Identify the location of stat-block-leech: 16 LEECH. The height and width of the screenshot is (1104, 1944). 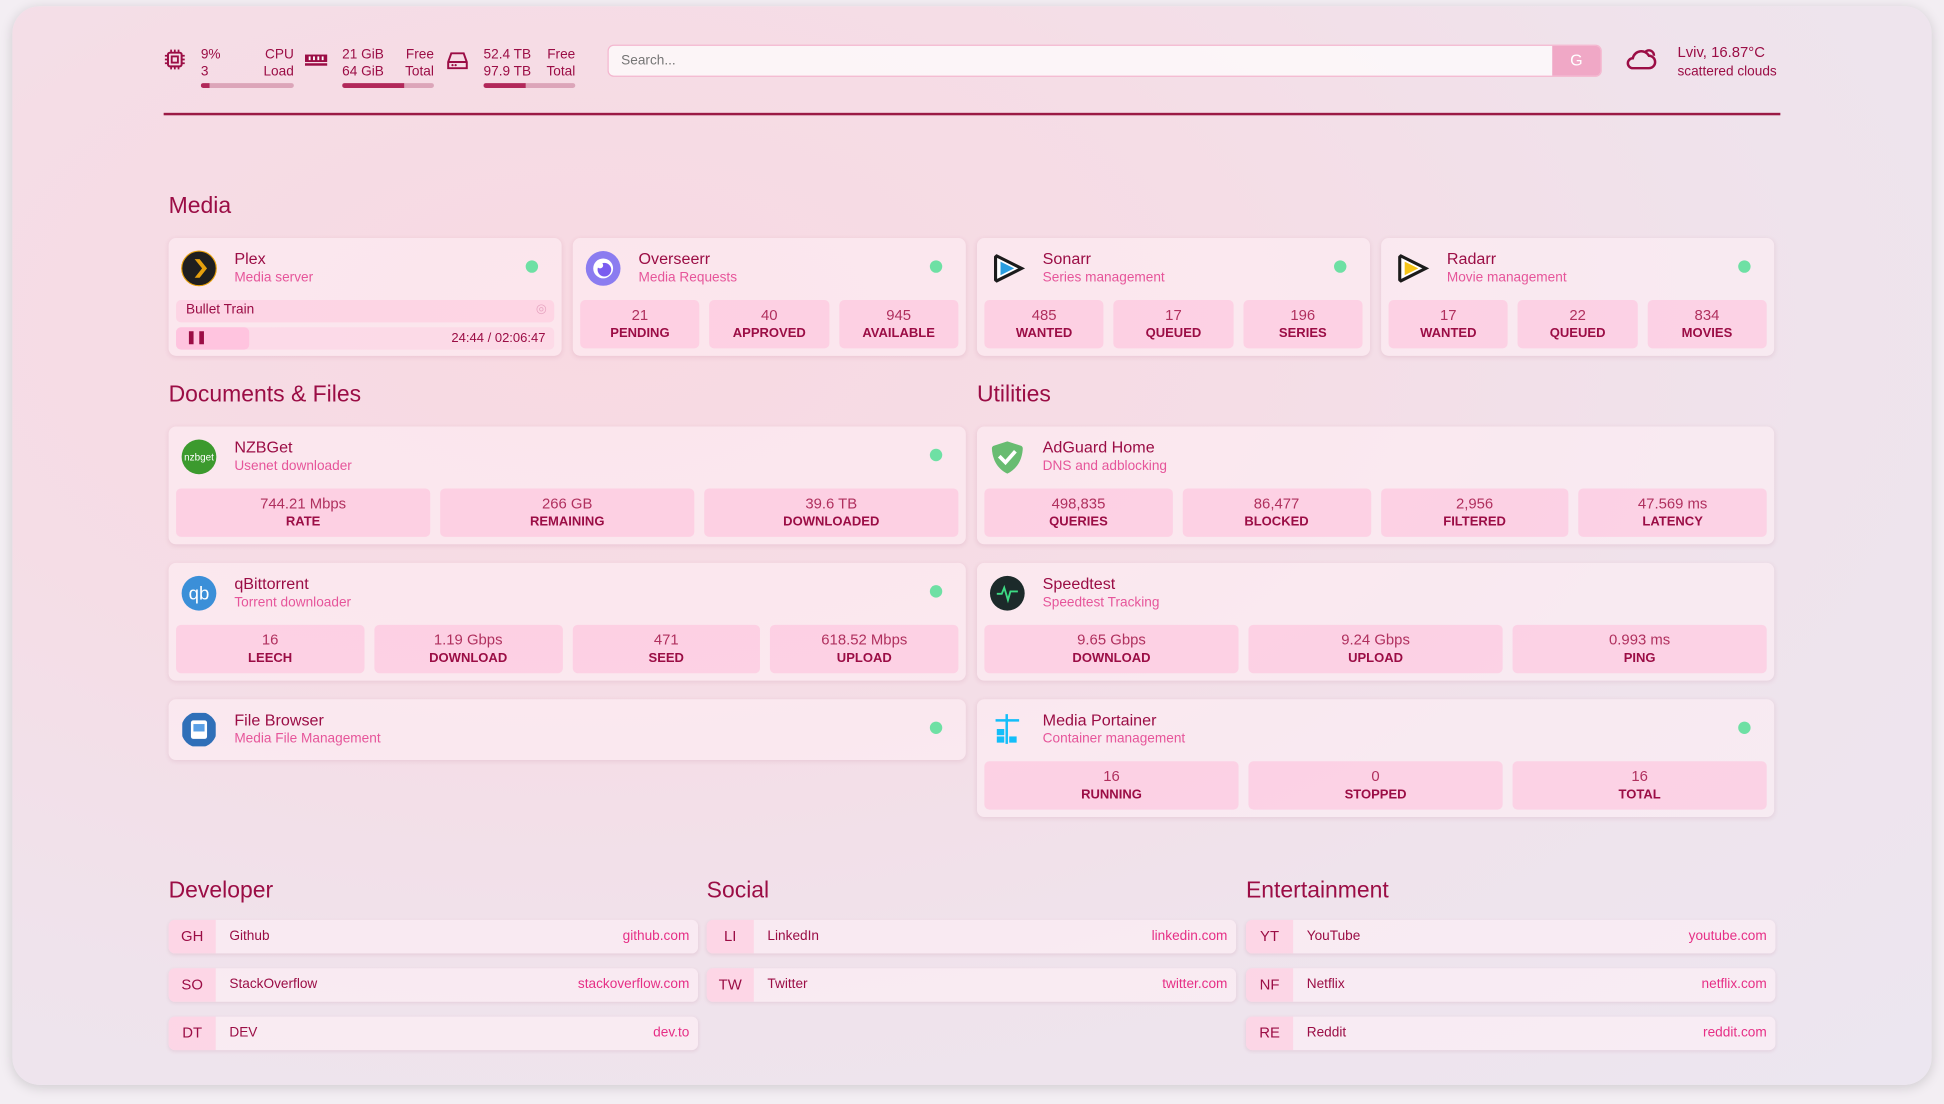
(270, 649).